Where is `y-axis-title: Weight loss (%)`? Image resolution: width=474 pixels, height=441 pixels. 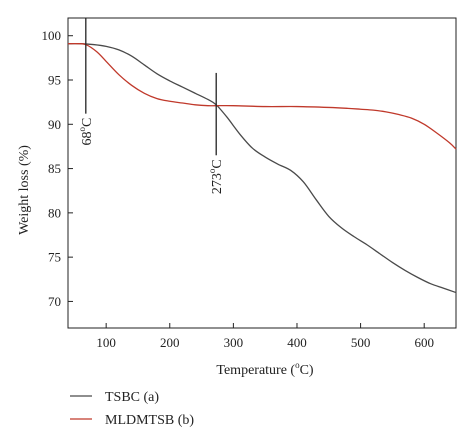
y-axis-title: Weight loss (%) is located at coordinates (24, 190).